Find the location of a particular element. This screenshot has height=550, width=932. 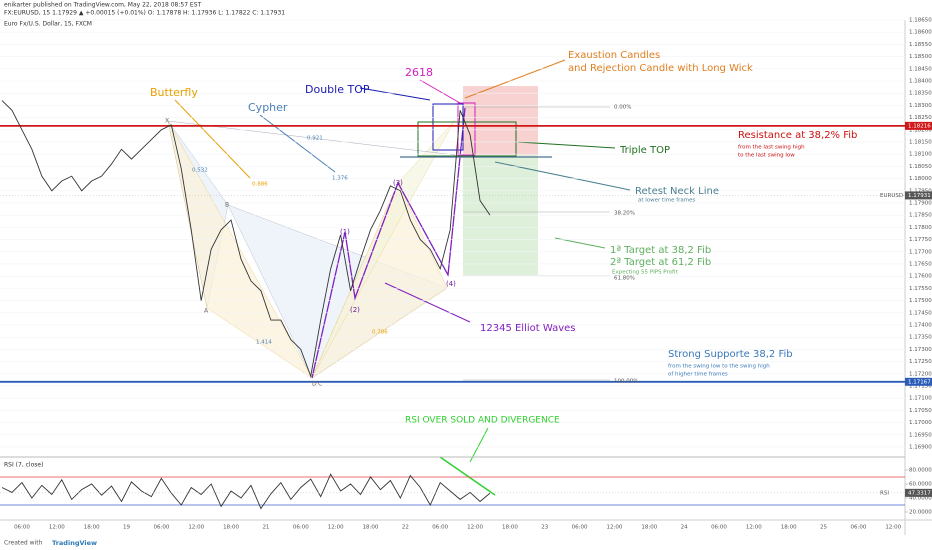

triple-top-box is located at coordinates (467, 139).